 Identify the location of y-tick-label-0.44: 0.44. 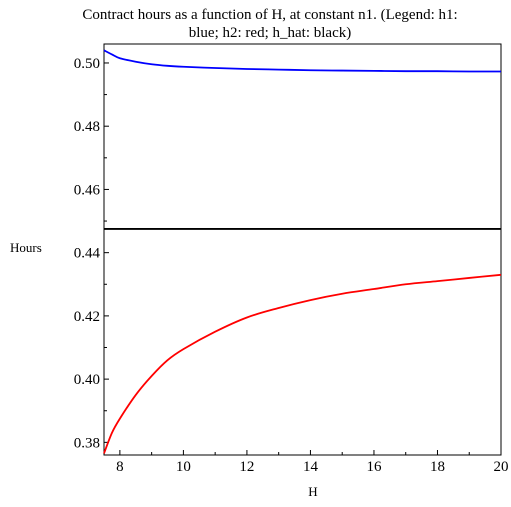
(87, 254).